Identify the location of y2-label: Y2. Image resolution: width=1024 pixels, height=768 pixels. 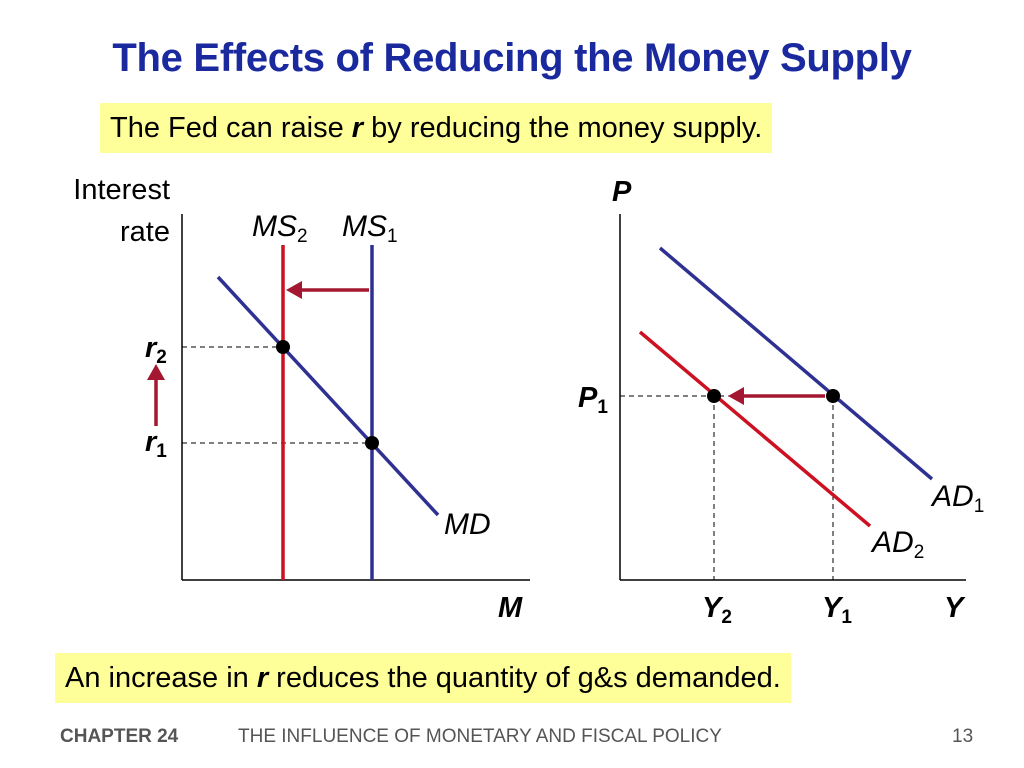
(717, 610).